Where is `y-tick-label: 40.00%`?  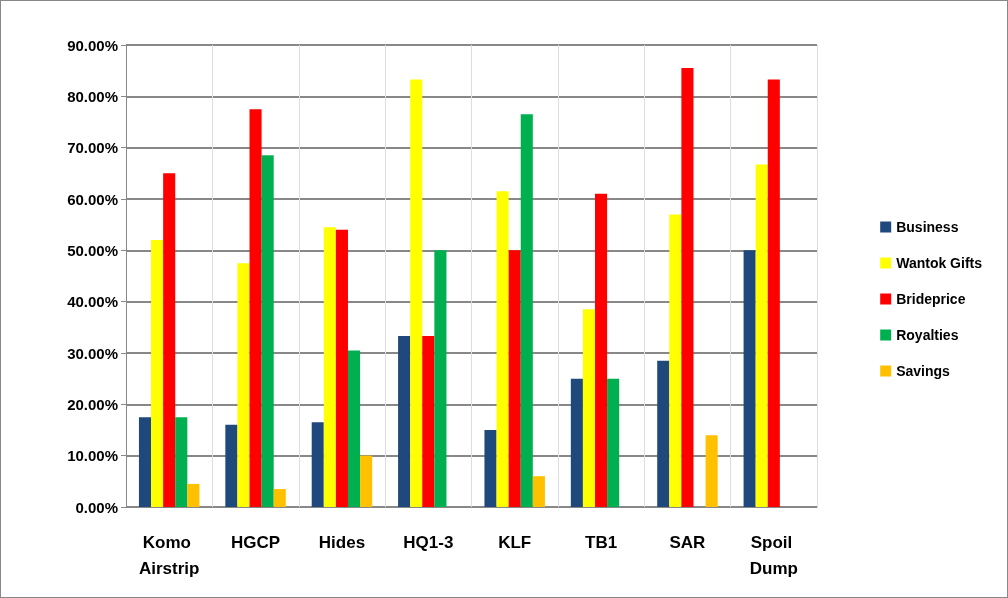 y-tick-label: 40.00% is located at coordinates (92, 302).